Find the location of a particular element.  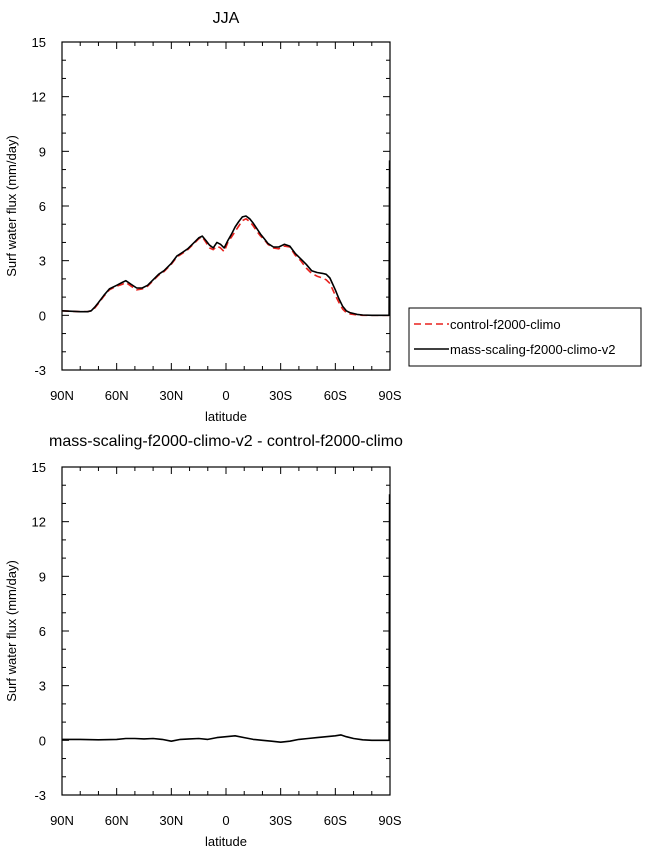

bottom-x-tick-label: 30N is located at coordinates (171, 820).